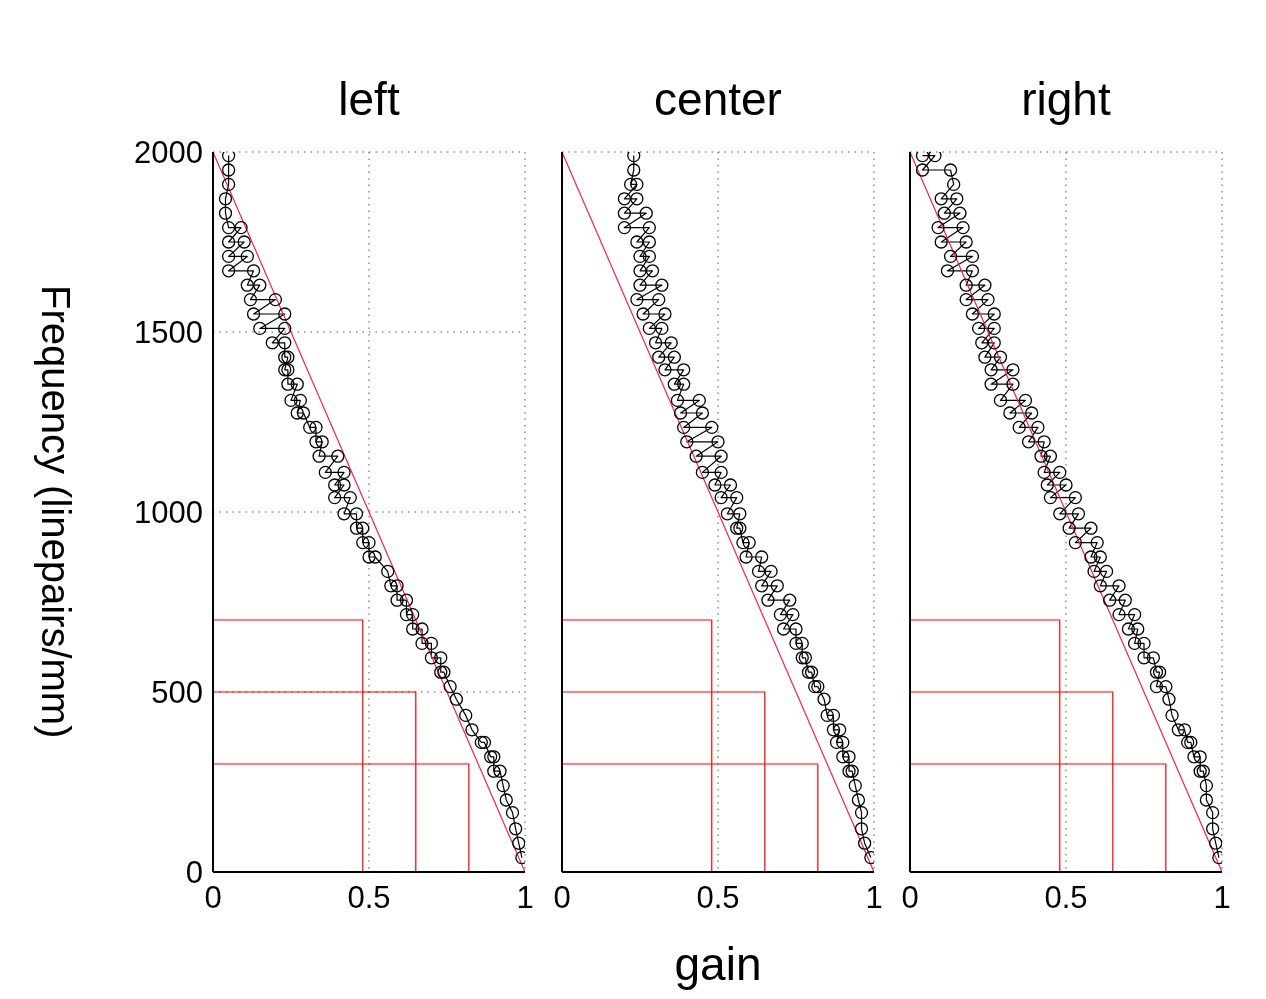 The width and height of the screenshot is (1266, 999). Describe the element at coordinates (369, 99) in the screenshot. I see `chart-title: left` at that location.